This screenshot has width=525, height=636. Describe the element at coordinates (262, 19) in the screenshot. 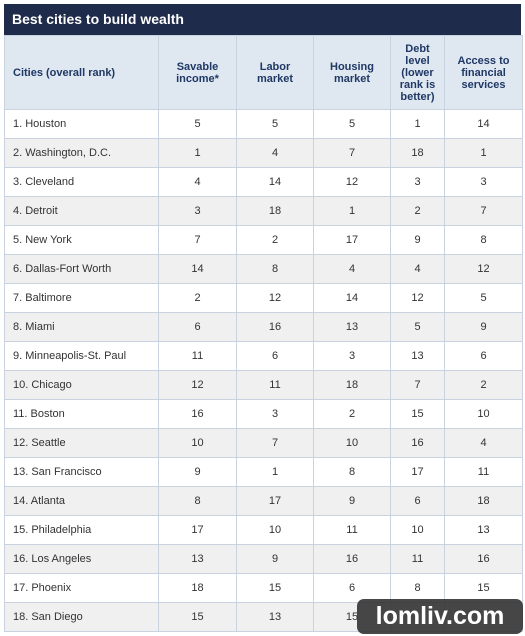

I see `title-bar: Best cities to build wealth` at that location.